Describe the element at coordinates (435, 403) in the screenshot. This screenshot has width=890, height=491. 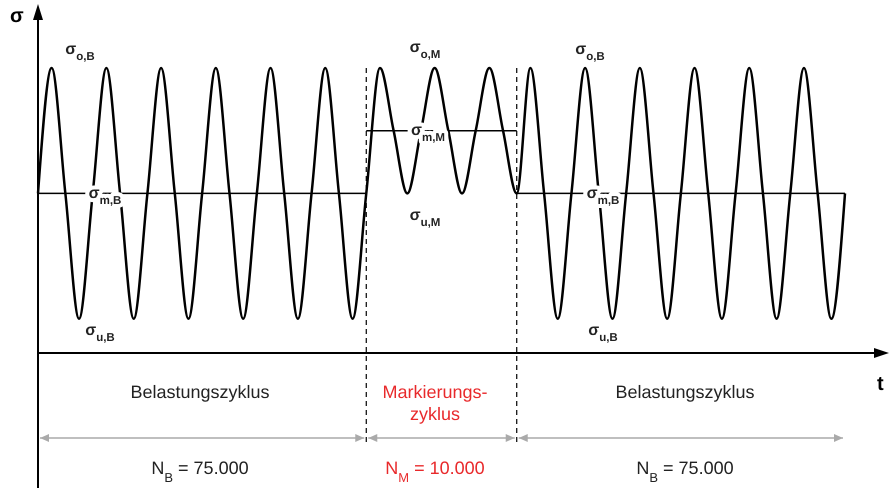
I see `text: Markierungs- zyklus` at that location.